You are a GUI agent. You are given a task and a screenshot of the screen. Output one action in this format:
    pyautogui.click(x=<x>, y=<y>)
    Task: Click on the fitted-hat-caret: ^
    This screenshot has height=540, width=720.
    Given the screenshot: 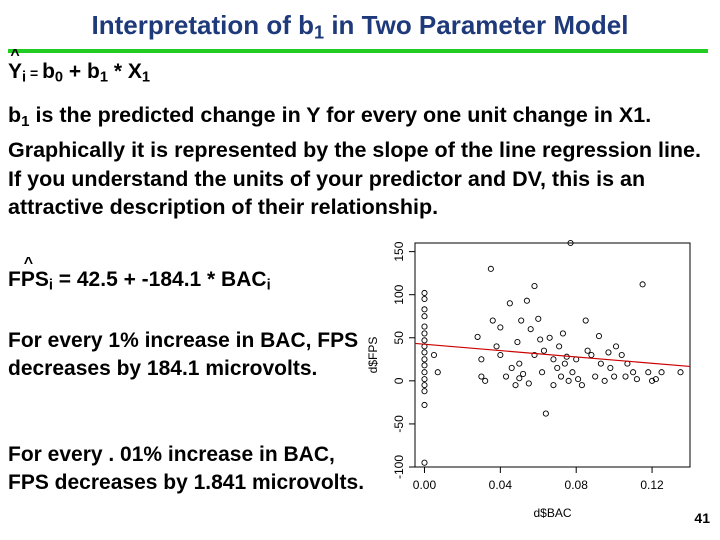 What is the action you would take?
    pyautogui.click(x=28, y=263)
    